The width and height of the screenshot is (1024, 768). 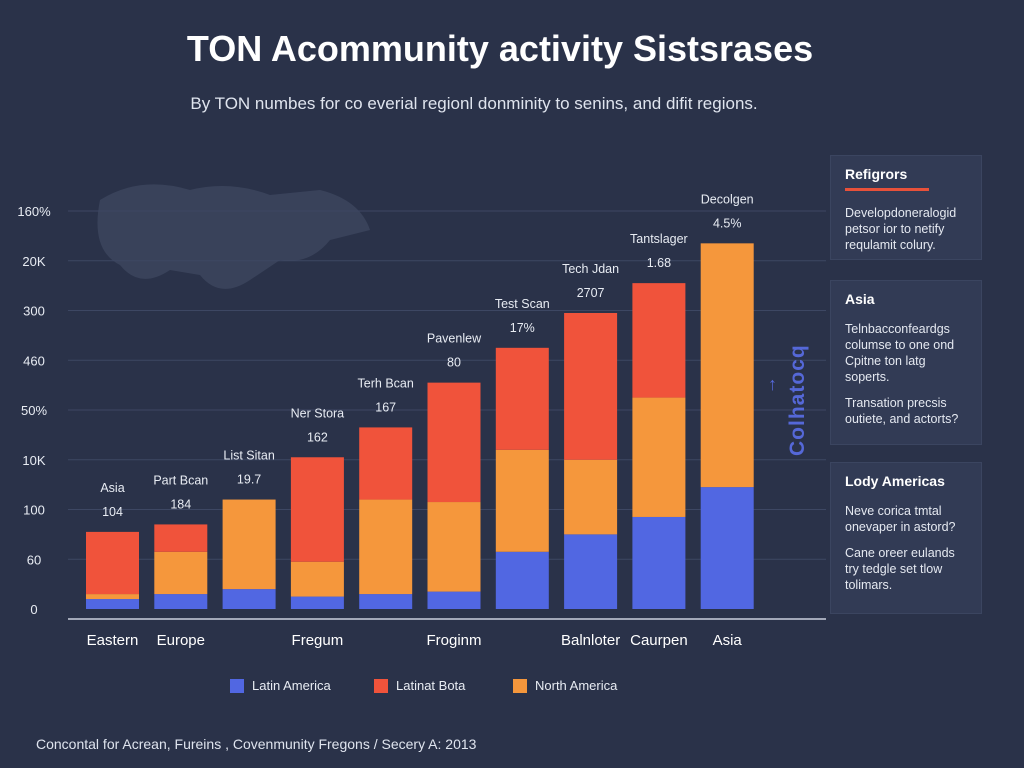 I want to click on y-tick-label: 60, so click(x=34, y=559).